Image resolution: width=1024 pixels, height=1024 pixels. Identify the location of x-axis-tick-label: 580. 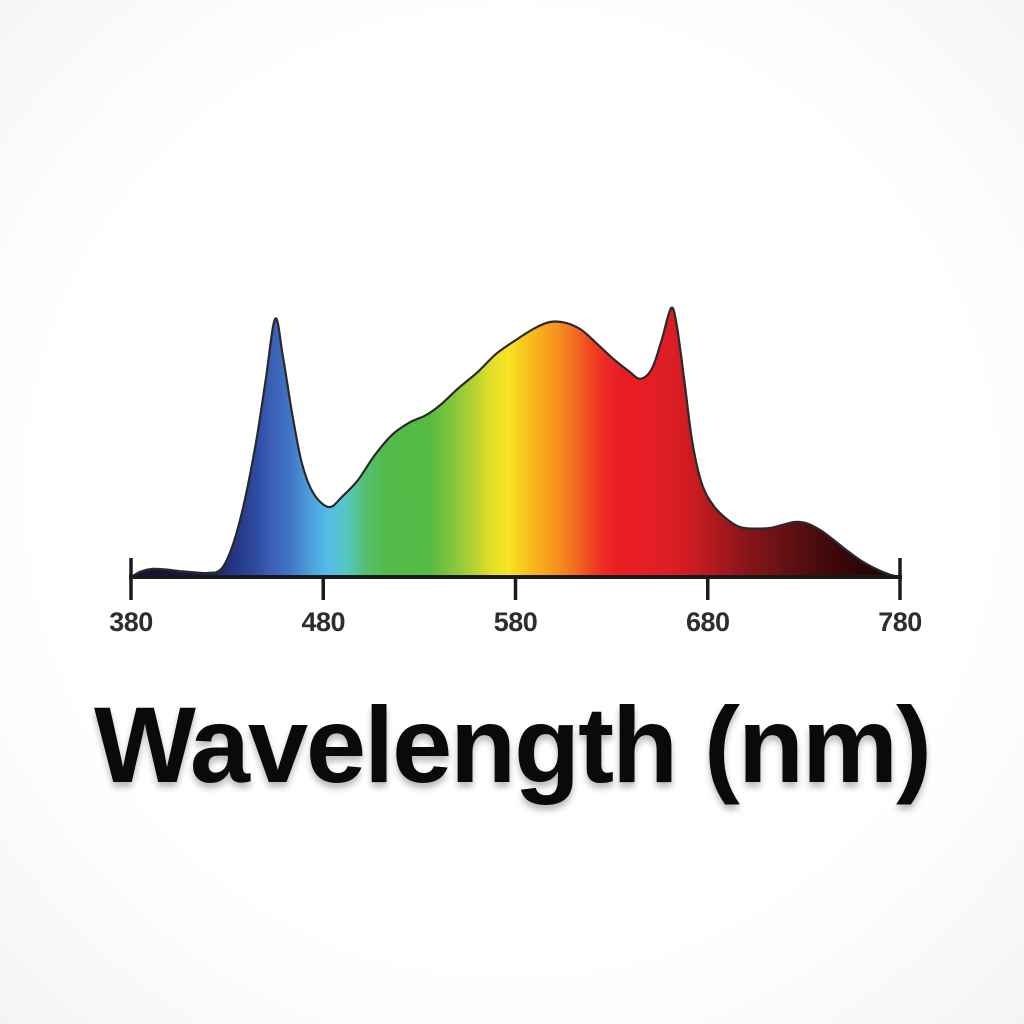
(516, 622).